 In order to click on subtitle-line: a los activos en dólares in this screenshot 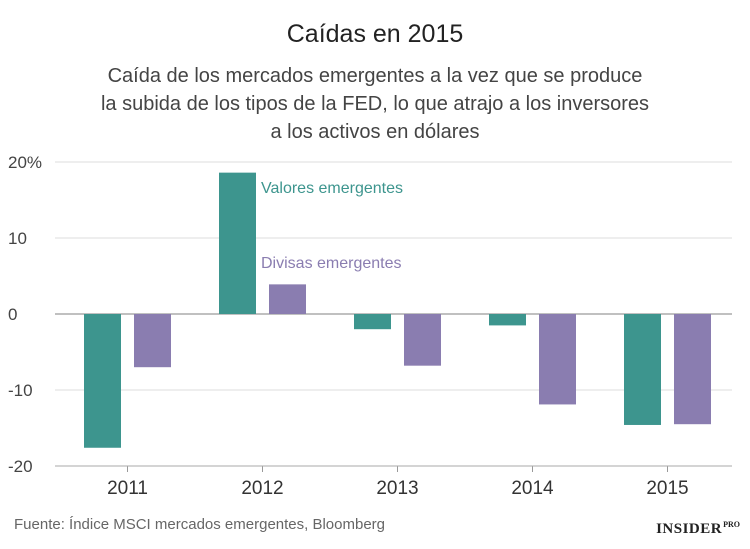, I will do `click(375, 132)`.